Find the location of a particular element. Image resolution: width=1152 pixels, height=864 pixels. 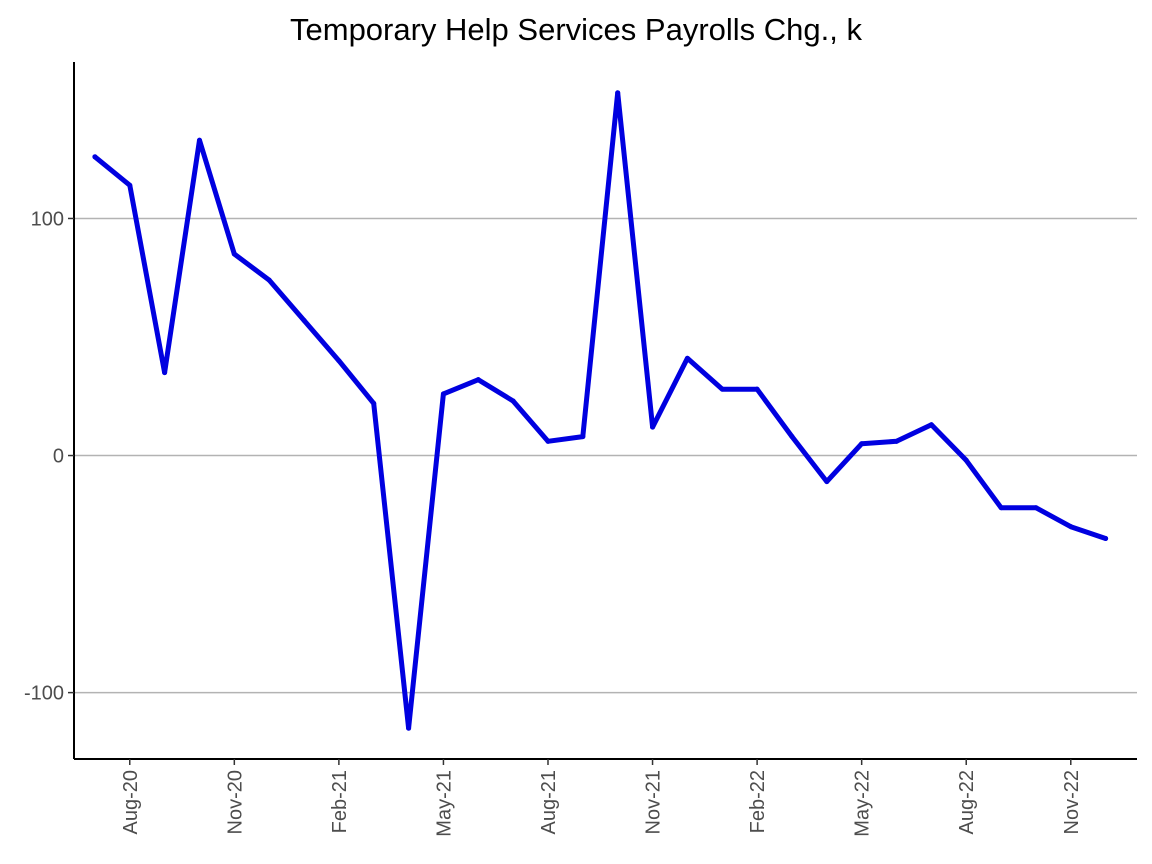

y-axis-ticks: -100 0 100 is located at coordinates (49, 456).